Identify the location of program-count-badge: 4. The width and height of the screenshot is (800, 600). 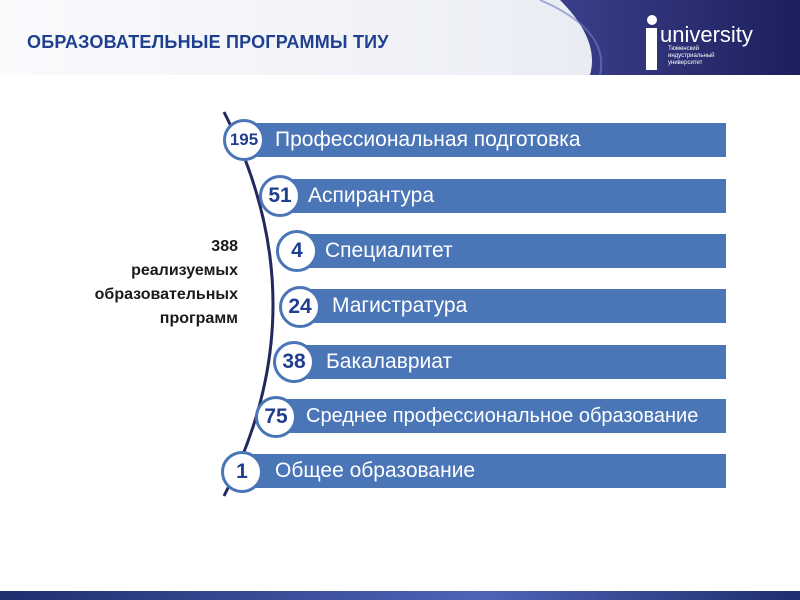
(297, 251).